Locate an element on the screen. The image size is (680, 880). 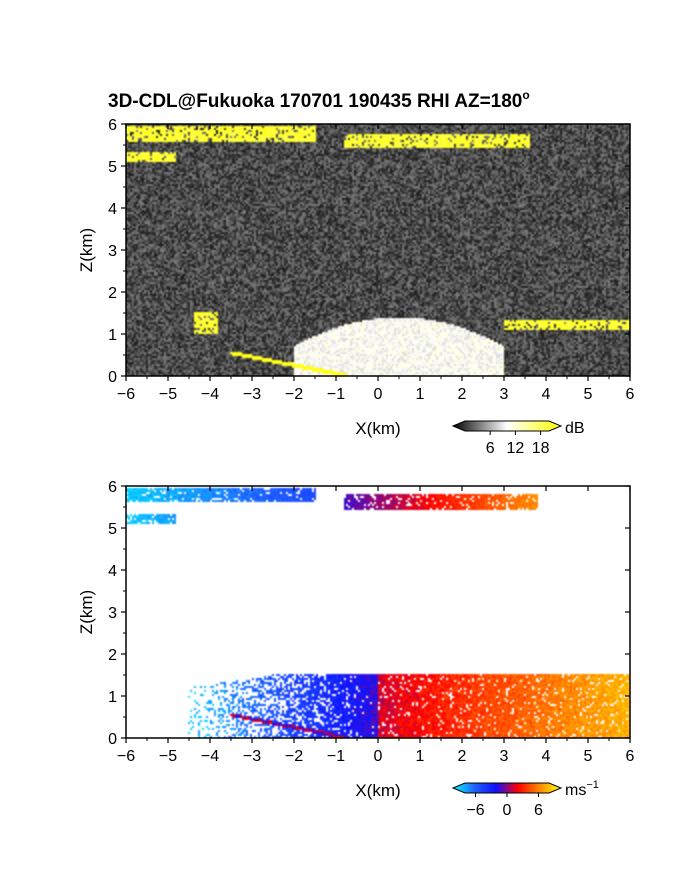
colorbar-unit-exponent: −1 is located at coordinates (592, 785).